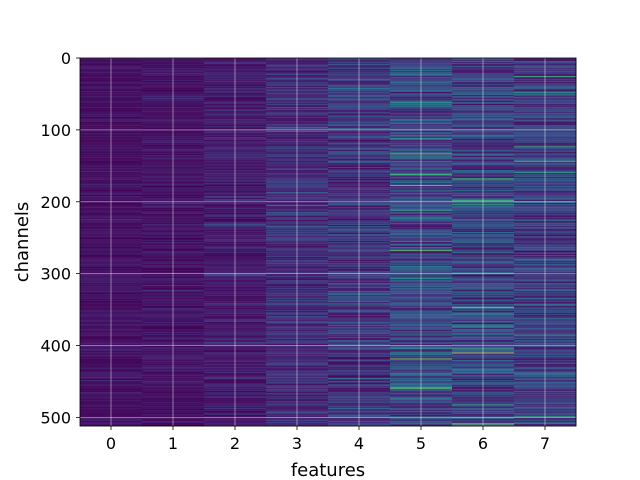  I want to click on y-tick-label: 400, so click(55, 346).